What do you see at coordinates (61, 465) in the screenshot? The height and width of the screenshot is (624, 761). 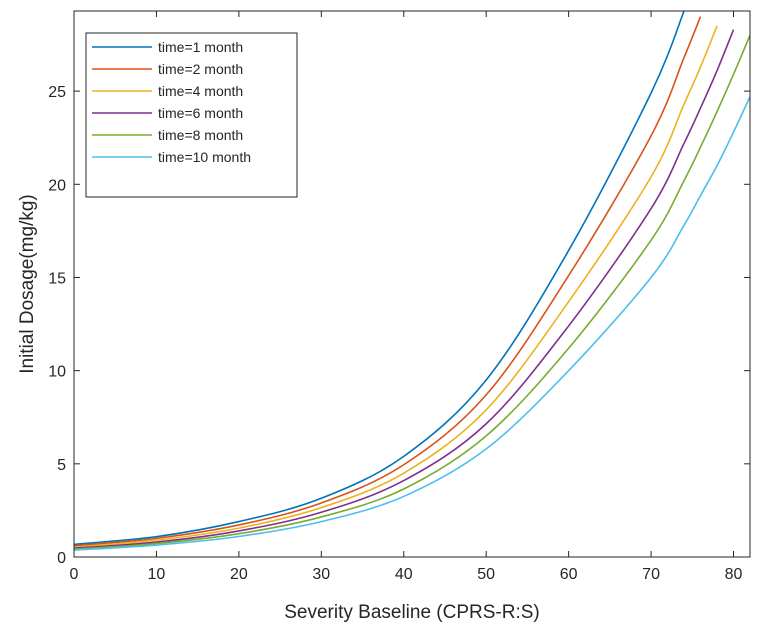 I see `y-tick-label: 5` at bounding box center [61, 465].